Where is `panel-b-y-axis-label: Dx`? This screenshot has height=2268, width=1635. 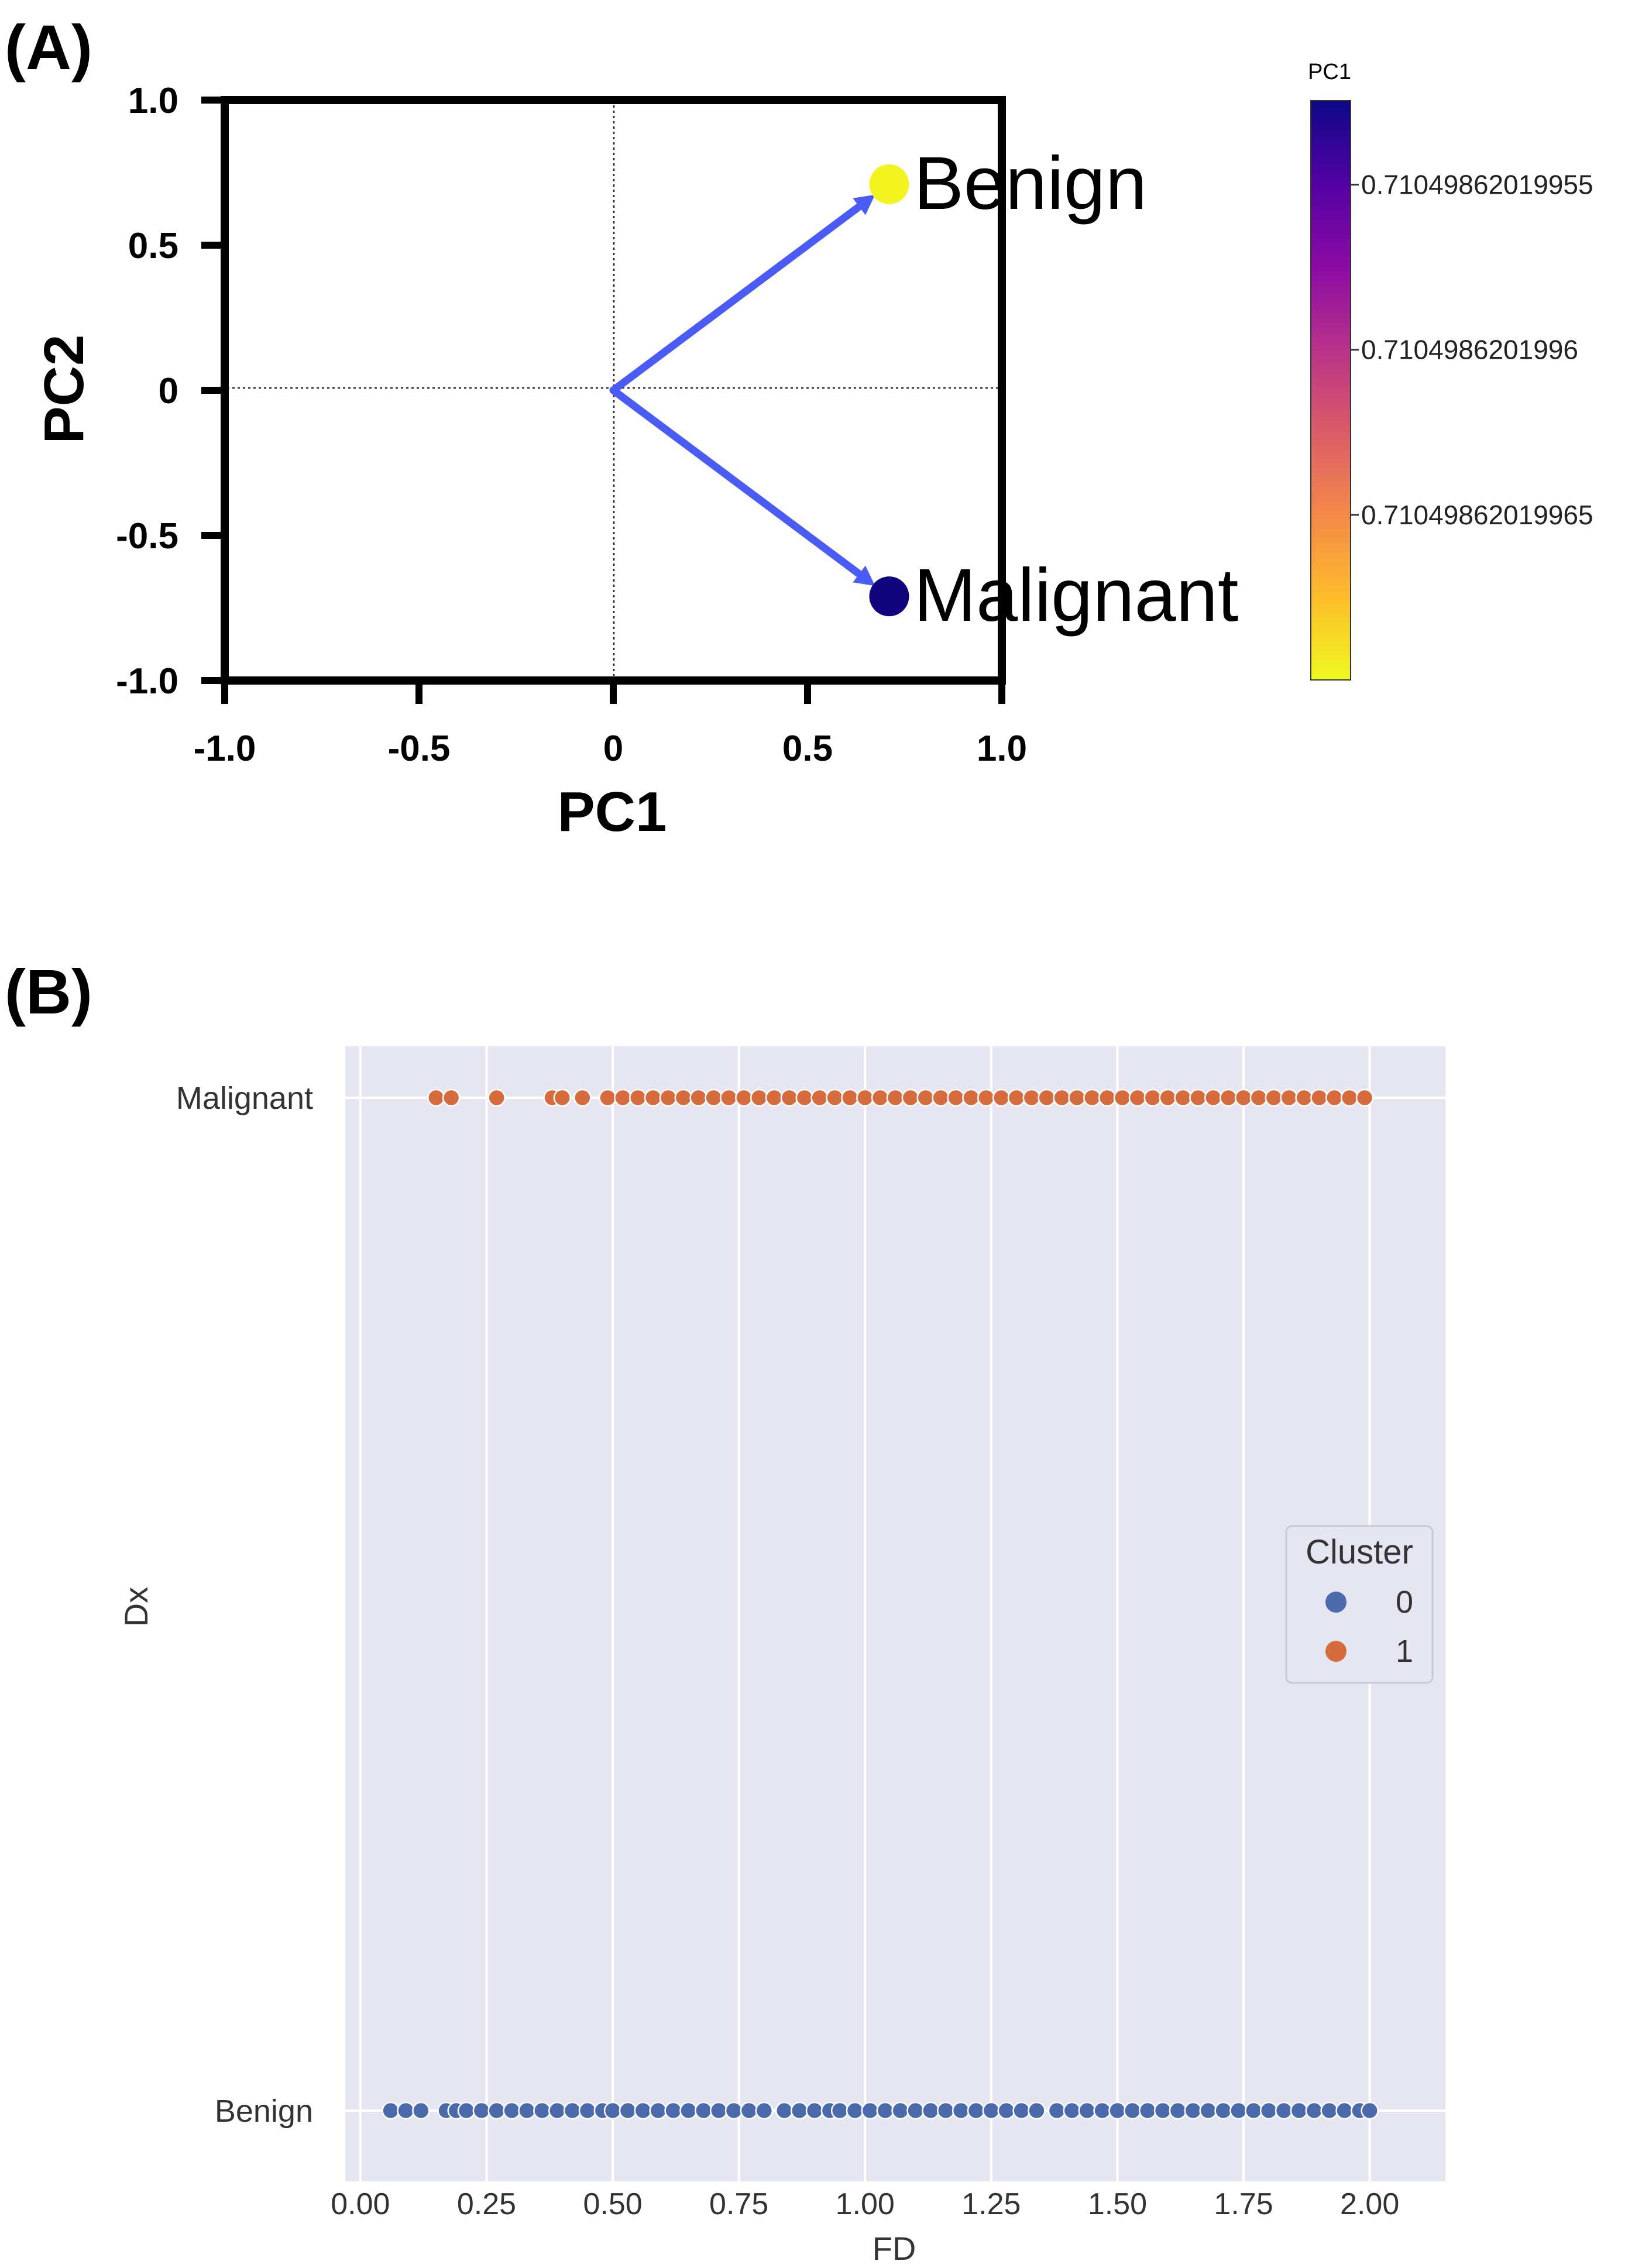
panel-b-y-axis-label: Dx is located at coordinates (136, 1607).